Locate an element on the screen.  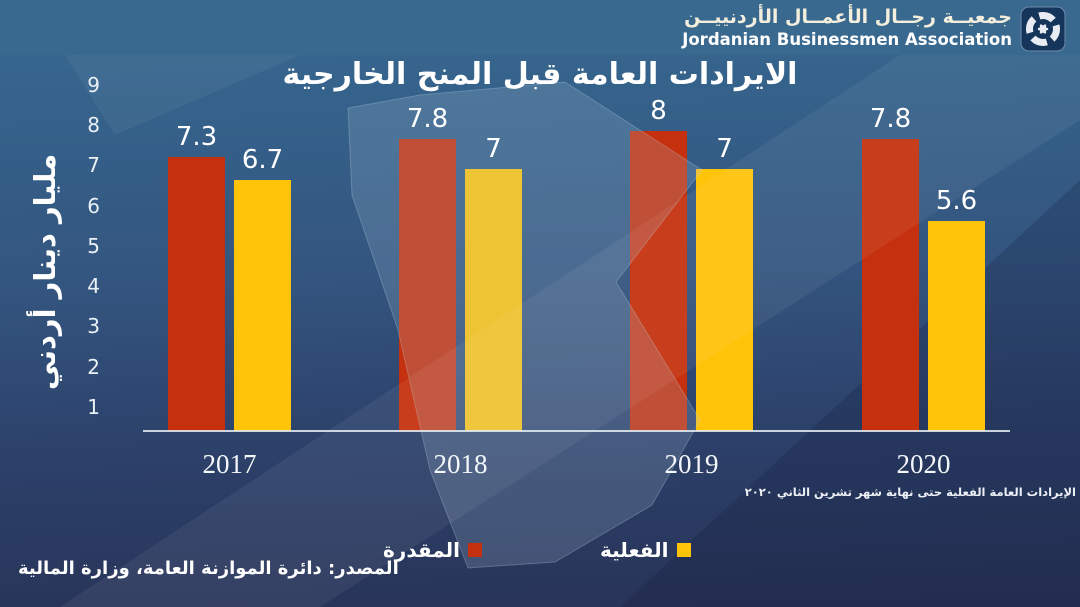
bar-estimated-2020 is located at coordinates (890, 284).